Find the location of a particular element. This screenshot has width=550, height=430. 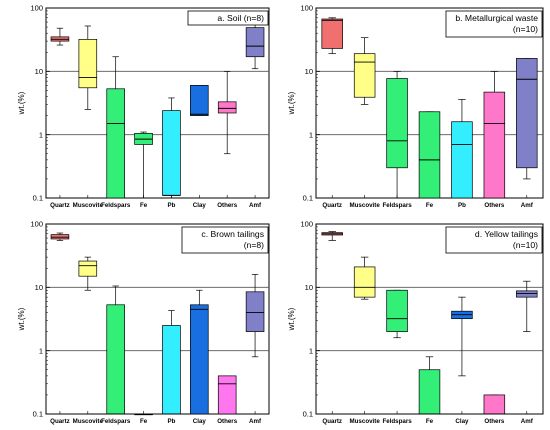

panel-title: a. Soil (n=8) is located at coordinates (228, 18).